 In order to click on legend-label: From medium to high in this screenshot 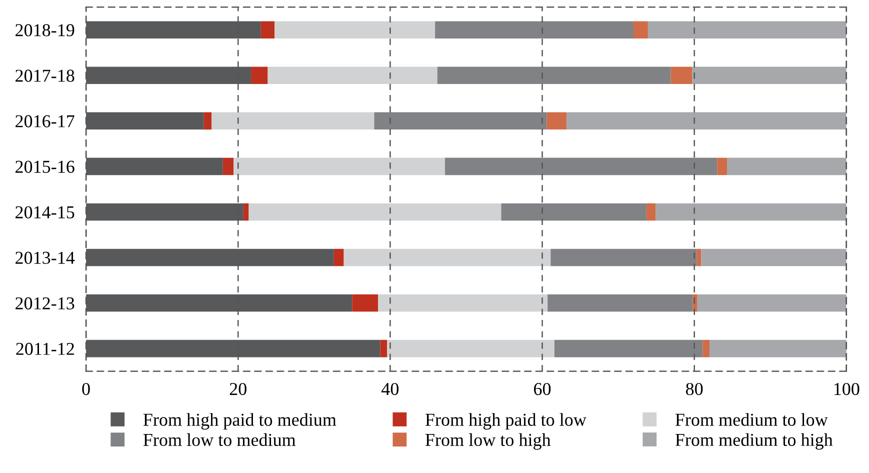, I will do `click(754, 441)`.